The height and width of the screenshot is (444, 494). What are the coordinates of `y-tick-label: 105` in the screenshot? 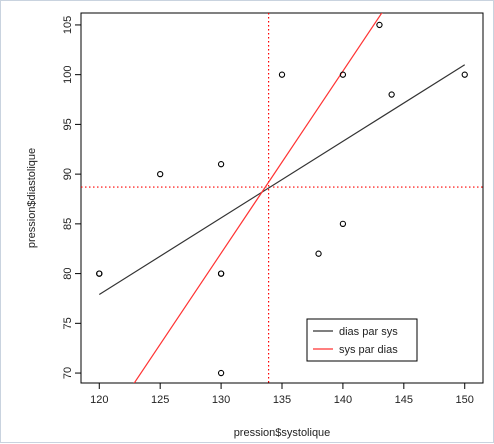 It's located at (68, 25).